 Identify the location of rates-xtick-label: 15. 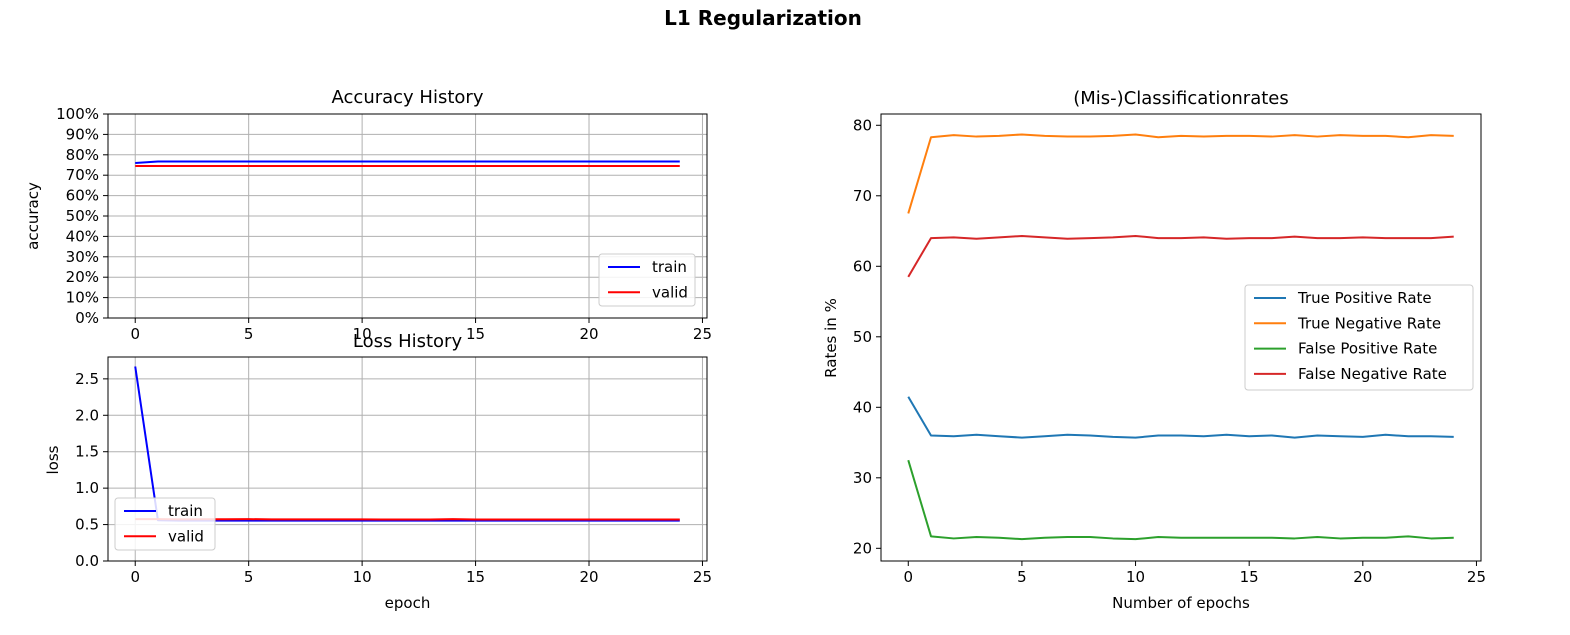
(1249, 577).